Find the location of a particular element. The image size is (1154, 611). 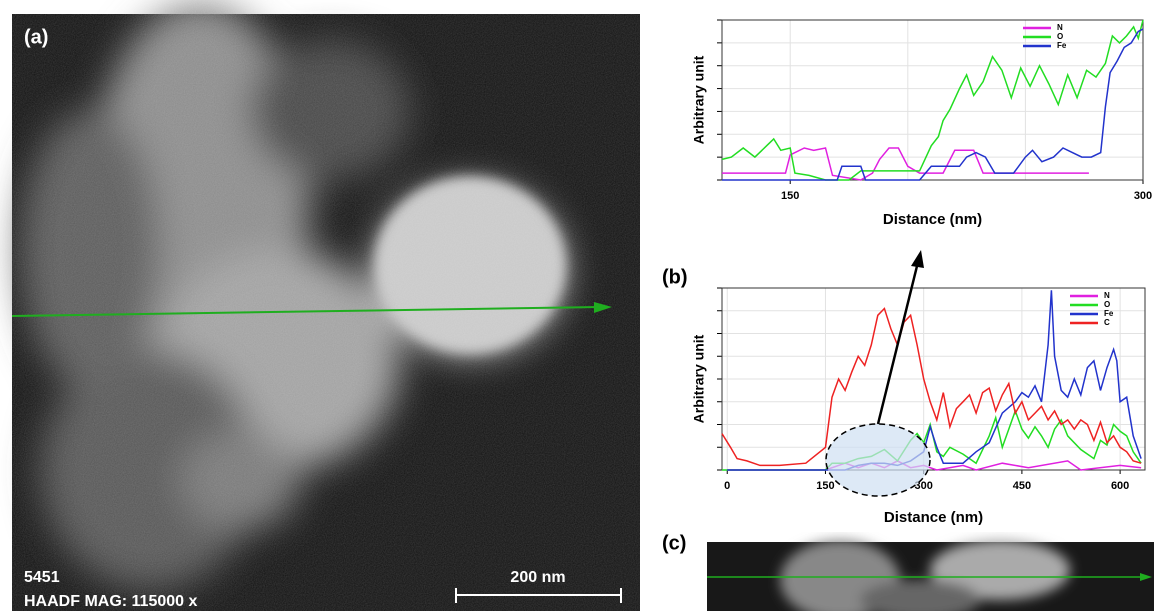

zoom-arrow is located at coordinates (898, 343).